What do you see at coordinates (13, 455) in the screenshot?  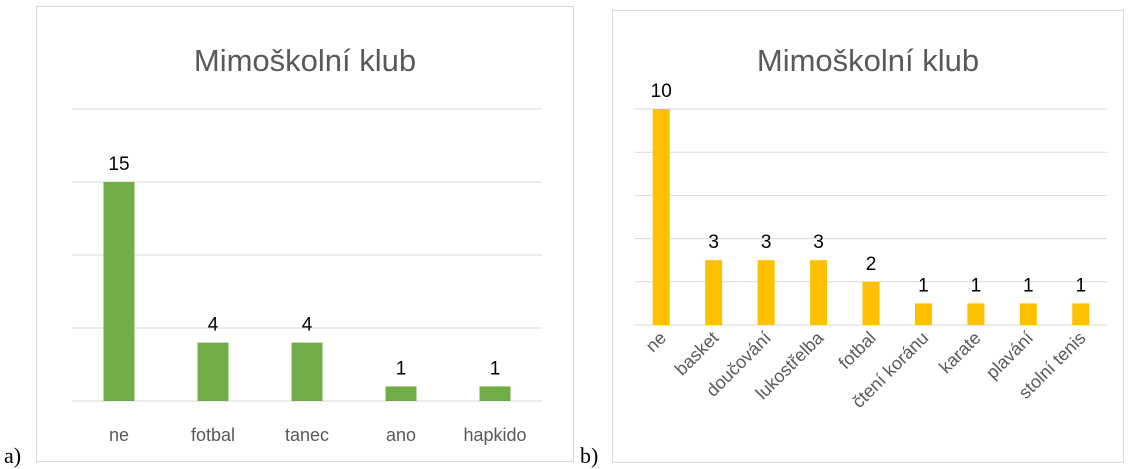 I see `panel-label-a: a)` at bounding box center [13, 455].